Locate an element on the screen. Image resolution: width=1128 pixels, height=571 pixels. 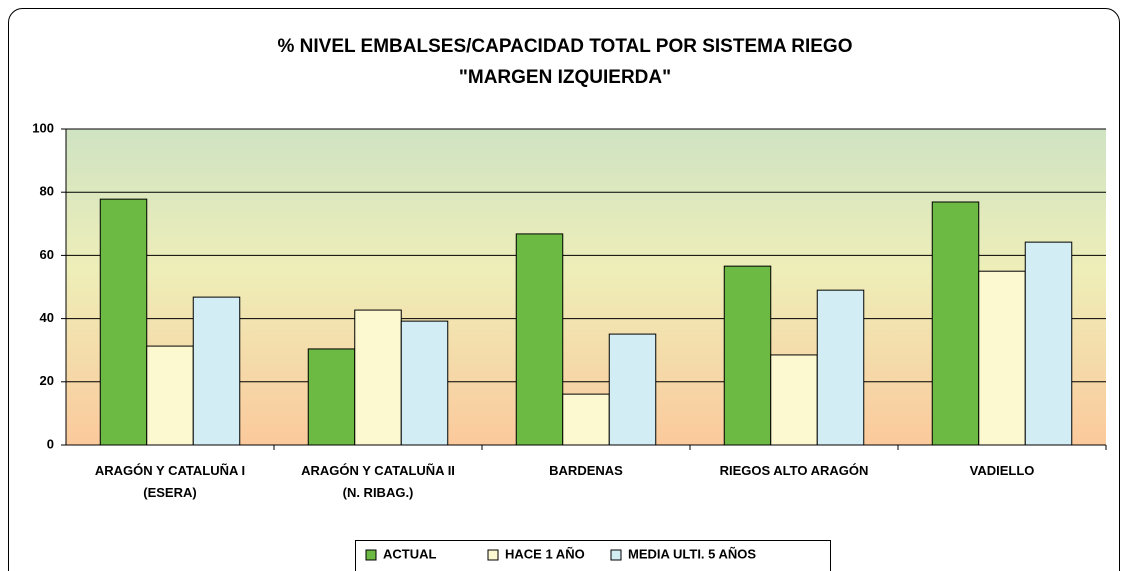
y-tick-label: 100 is located at coordinates (43, 127).